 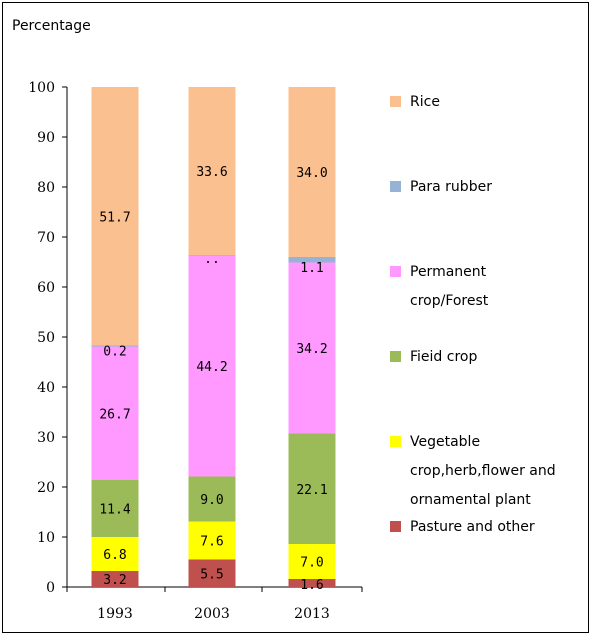 What do you see at coordinates (46, 388) in the screenshot?
I see `y-tick-label: 40` at bounding box center [46, 388].